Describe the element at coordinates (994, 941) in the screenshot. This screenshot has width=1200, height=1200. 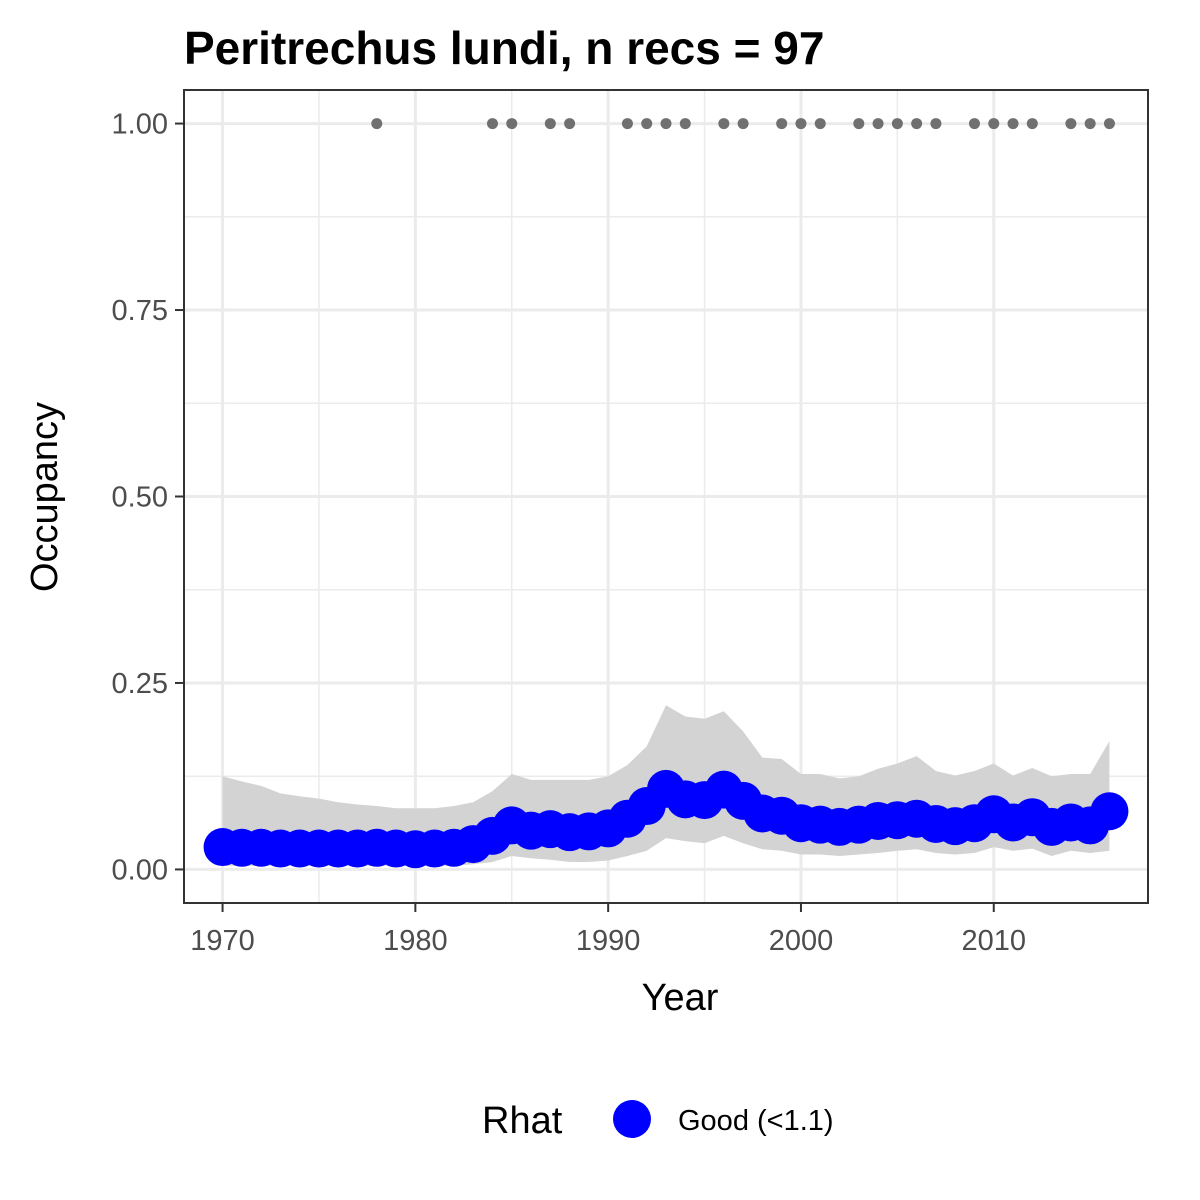
I see `x-tick-label: 2010` at that location.